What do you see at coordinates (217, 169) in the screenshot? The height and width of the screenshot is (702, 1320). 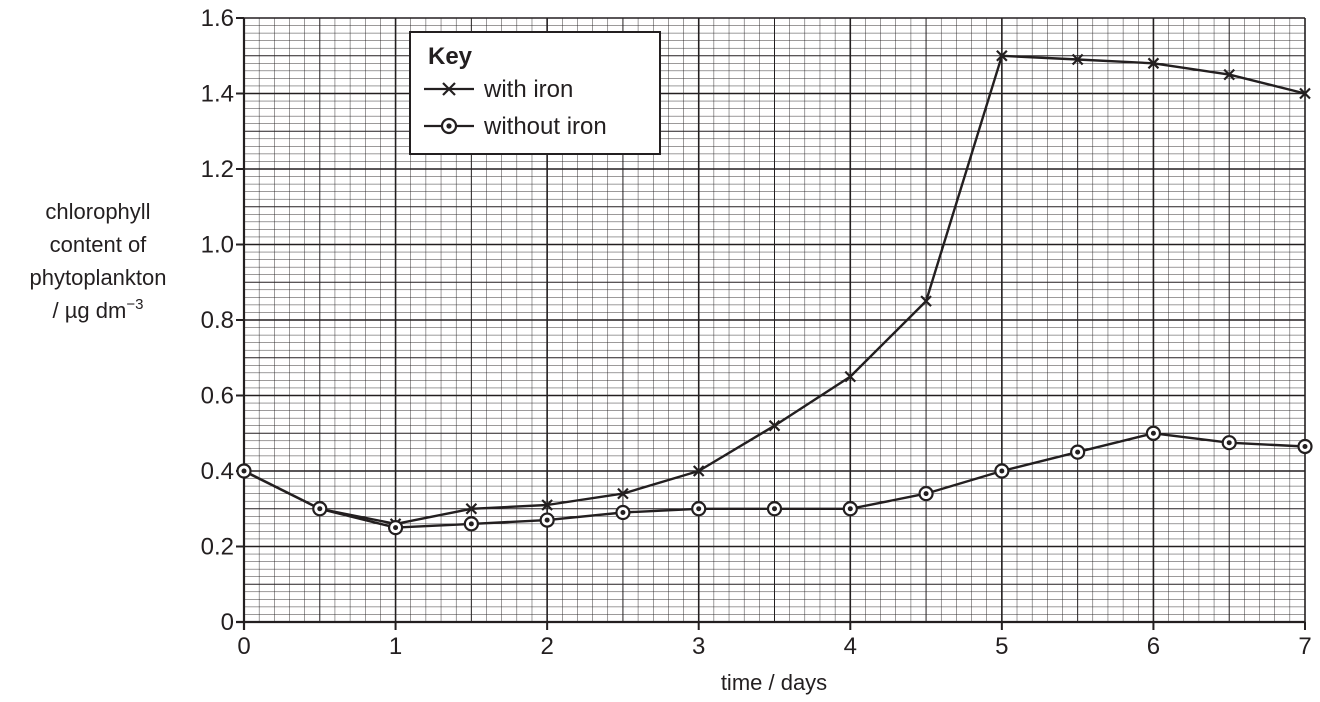 I see `y-tick-label: 1.2` at bounding box center [217, 169].